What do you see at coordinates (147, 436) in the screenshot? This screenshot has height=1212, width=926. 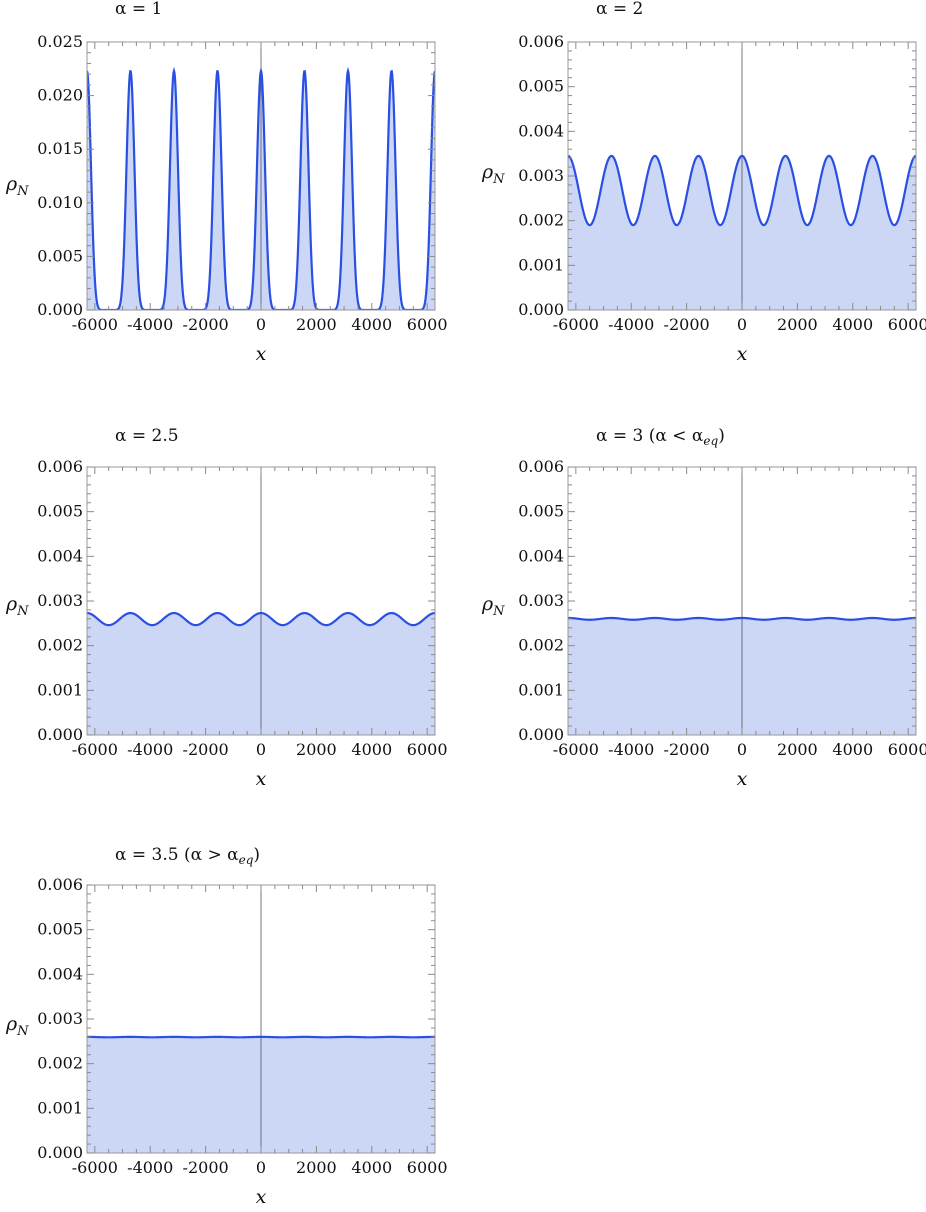 I see `panel-title: α = 2.5` at bounding box center [147, 436].